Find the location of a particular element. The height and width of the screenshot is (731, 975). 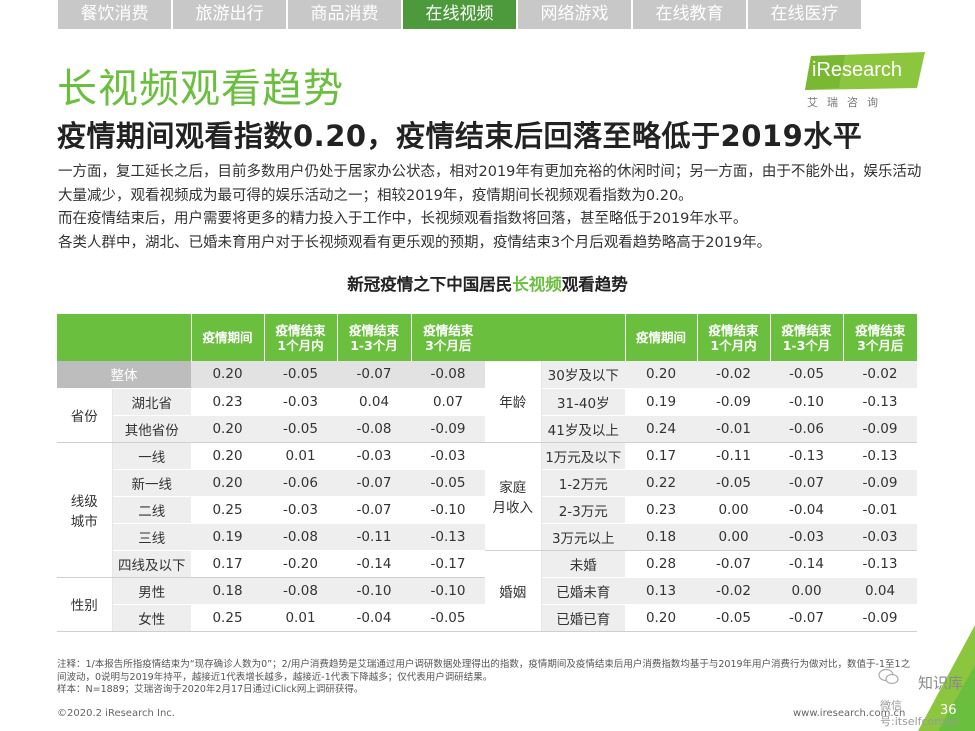

column-header: 疫情期间 is located at coordinates (228, 337).